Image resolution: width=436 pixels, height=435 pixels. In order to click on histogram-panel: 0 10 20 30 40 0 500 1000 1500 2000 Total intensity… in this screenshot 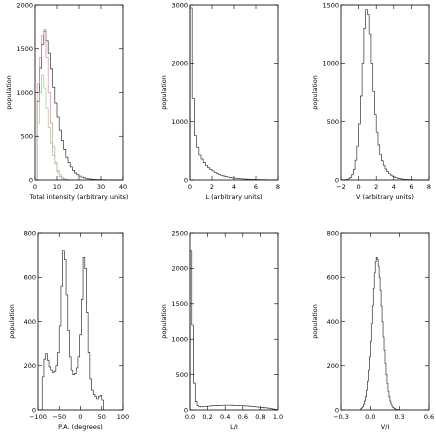, I will do `click(66, 101)`.